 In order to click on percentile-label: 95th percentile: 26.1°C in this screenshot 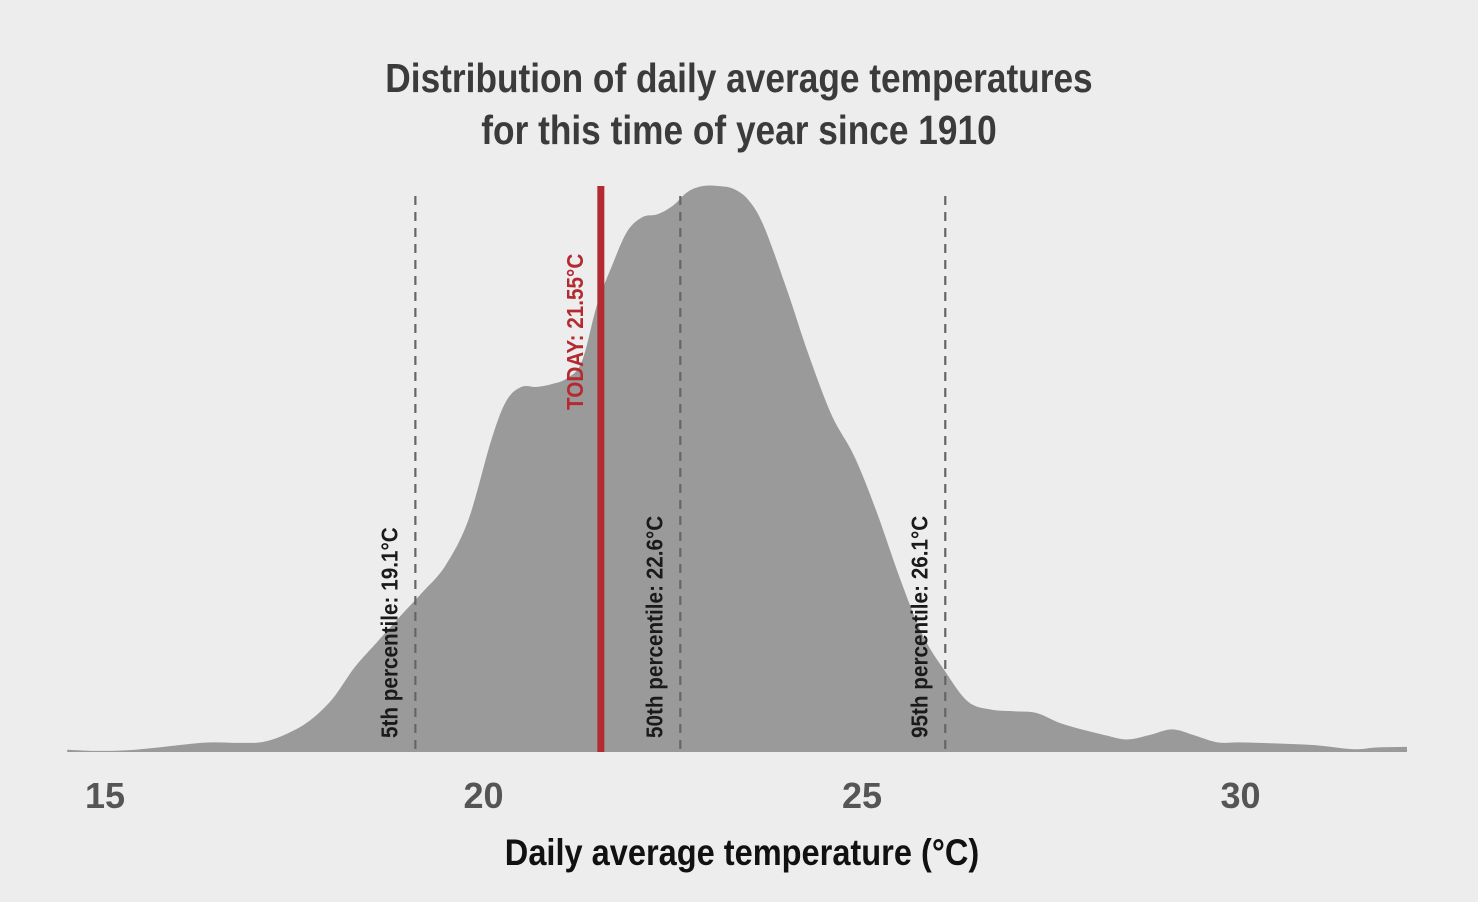, I will do `click(919, 627)`.